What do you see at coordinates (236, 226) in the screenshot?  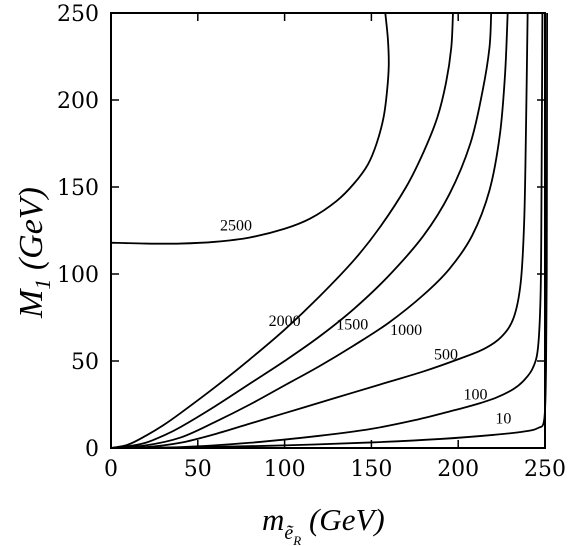 I see `contour-label-2500: 2500` at bounding box center [236, 226].